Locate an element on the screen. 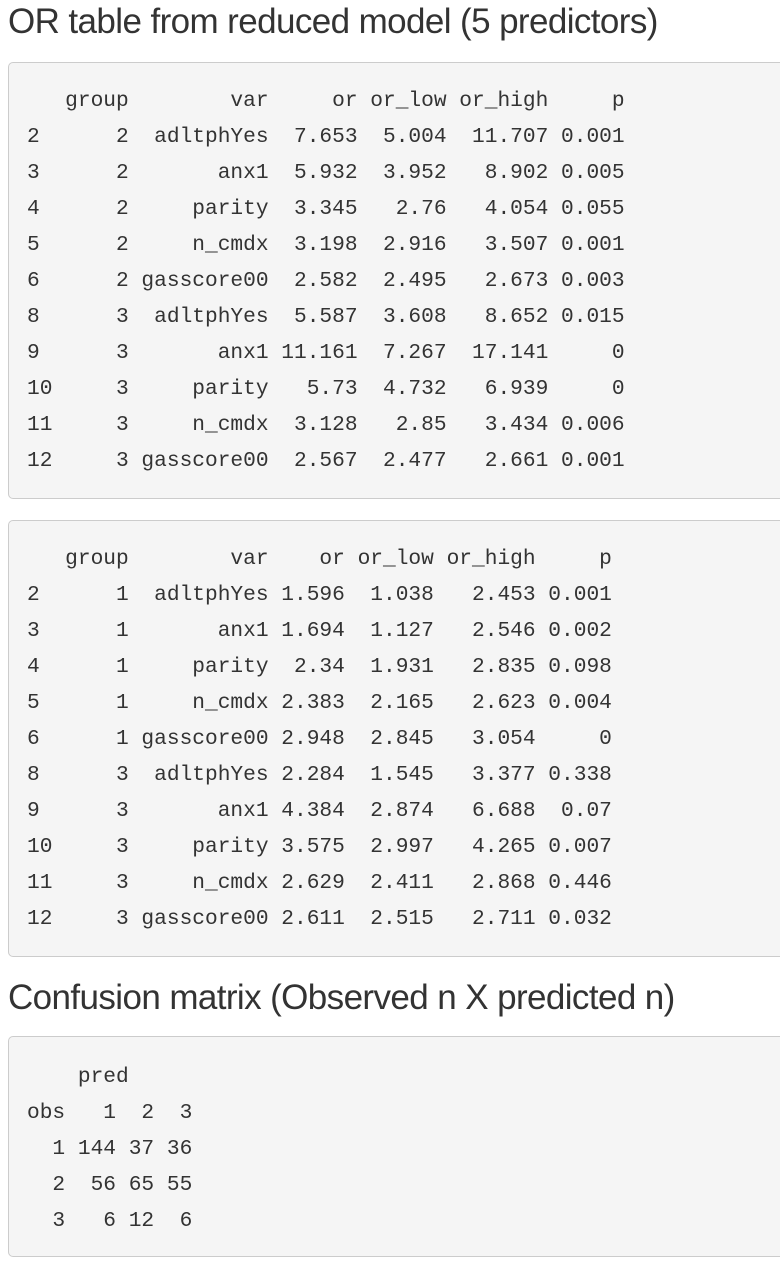  table-row: 6 1 gasscore00 2.948 2.845 3.054 0 is located at coordinates (319, 739).